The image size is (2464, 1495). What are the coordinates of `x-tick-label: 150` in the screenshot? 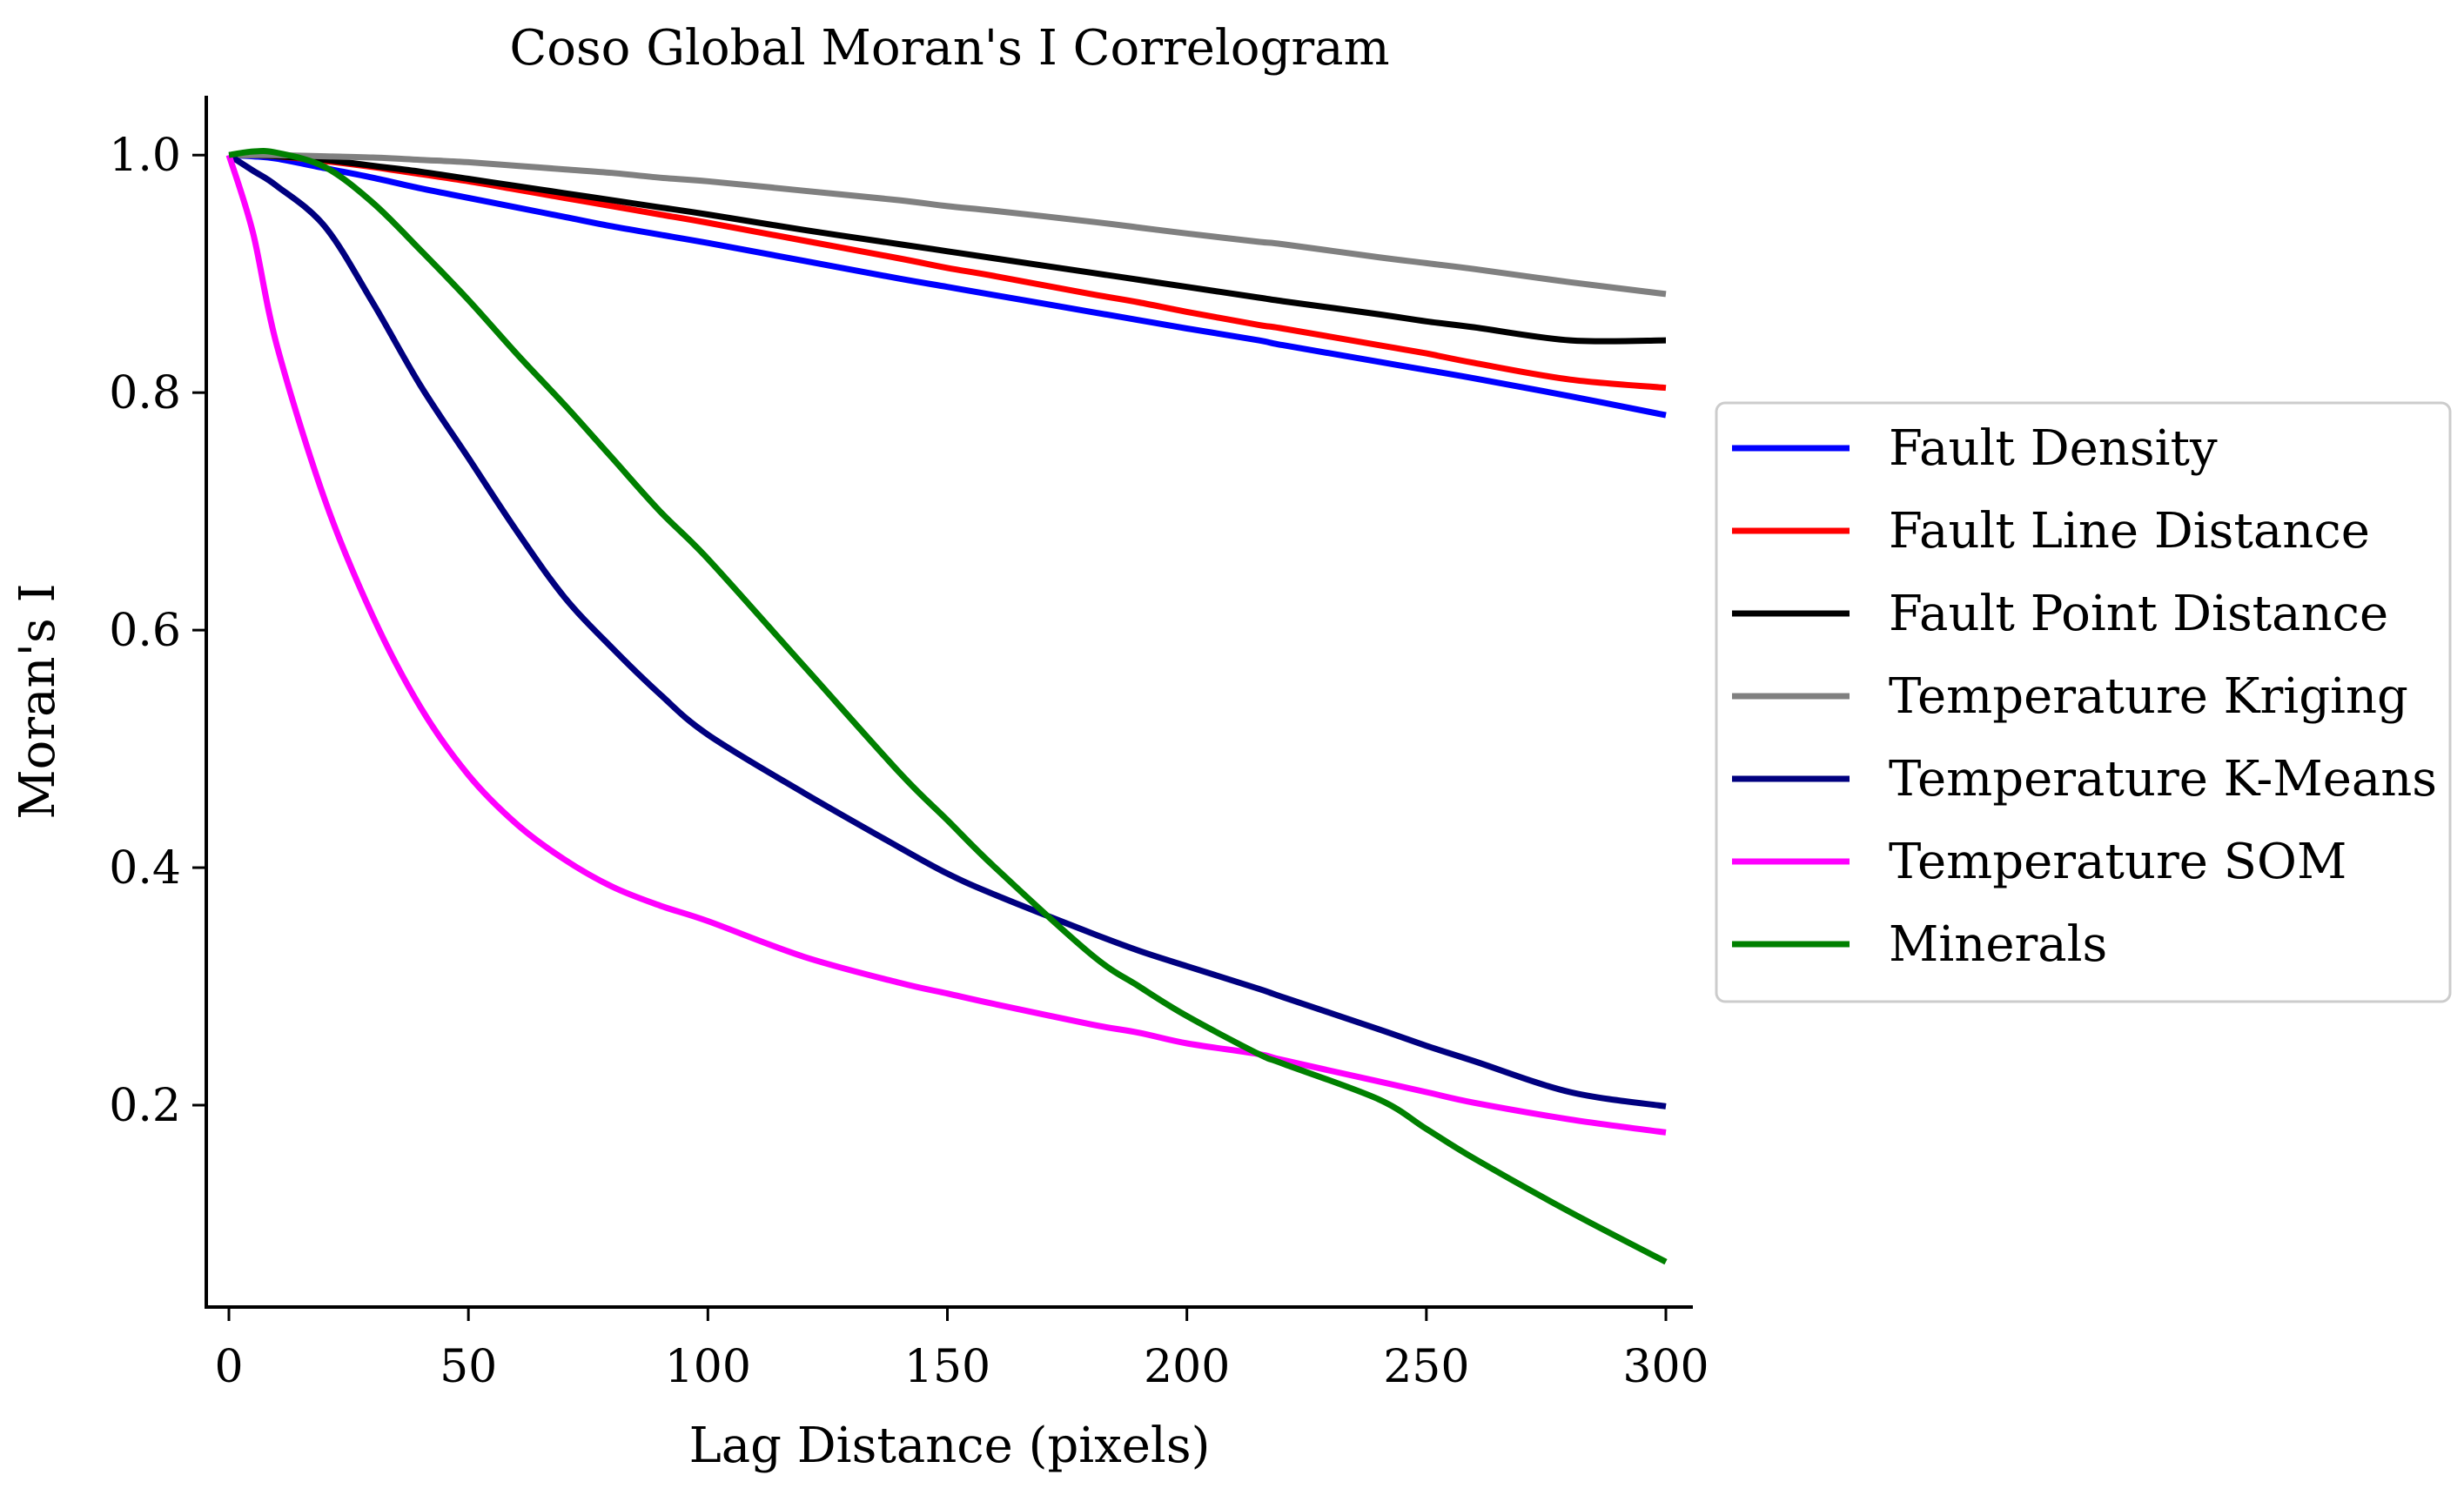 It's located at (947, 1367).